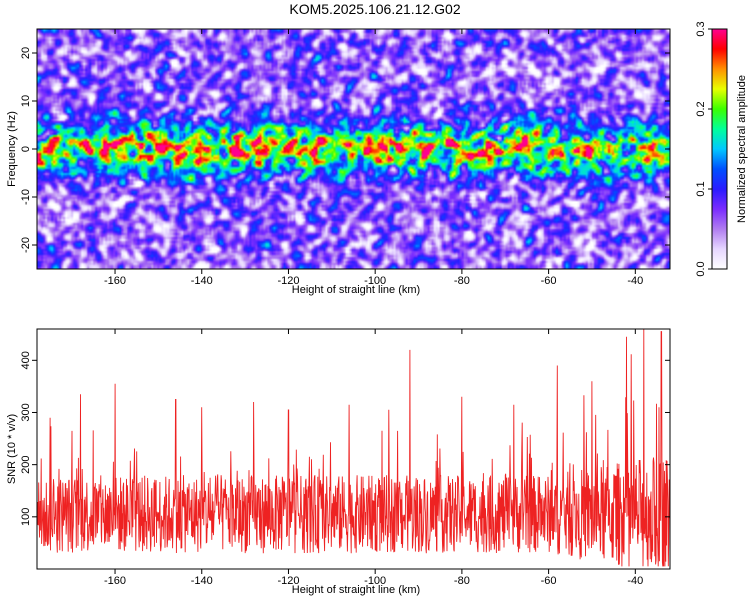  I want to click on colorbar-frame, so click(719, 149).